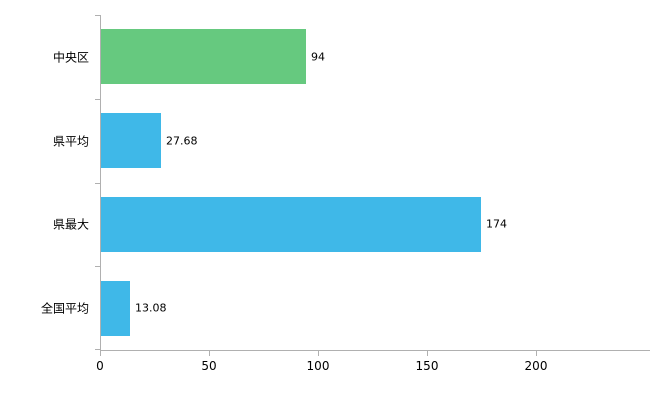  I want to click on y-axis-labels: 中央区県平均県最大全国平均, so click(47, 182).